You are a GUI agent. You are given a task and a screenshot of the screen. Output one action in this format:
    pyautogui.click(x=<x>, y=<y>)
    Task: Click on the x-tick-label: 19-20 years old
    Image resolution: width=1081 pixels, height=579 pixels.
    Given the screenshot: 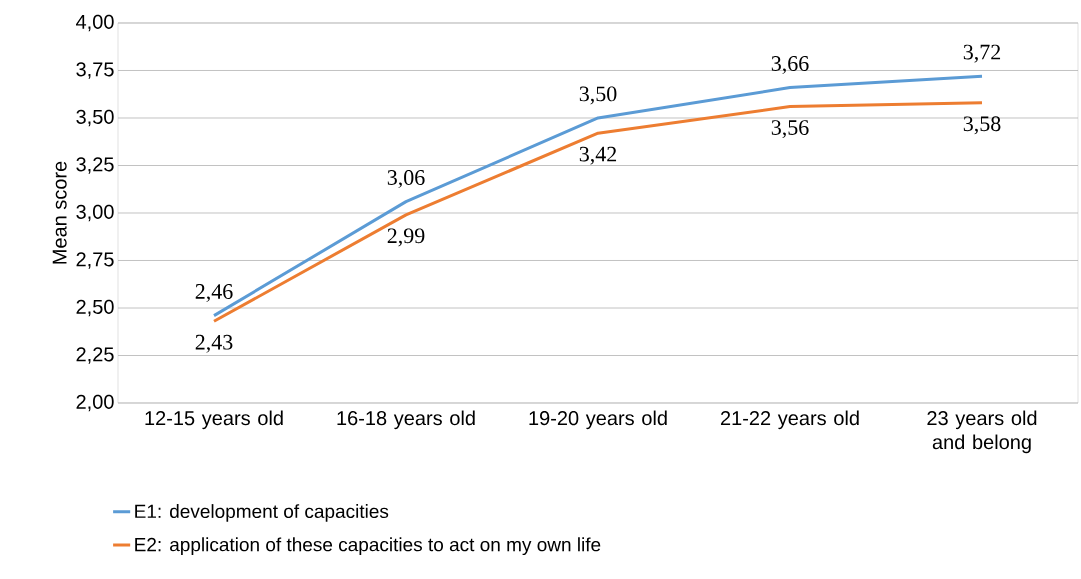 What is the action you would take?
    pyautogui.click(x=598, y=420)
    